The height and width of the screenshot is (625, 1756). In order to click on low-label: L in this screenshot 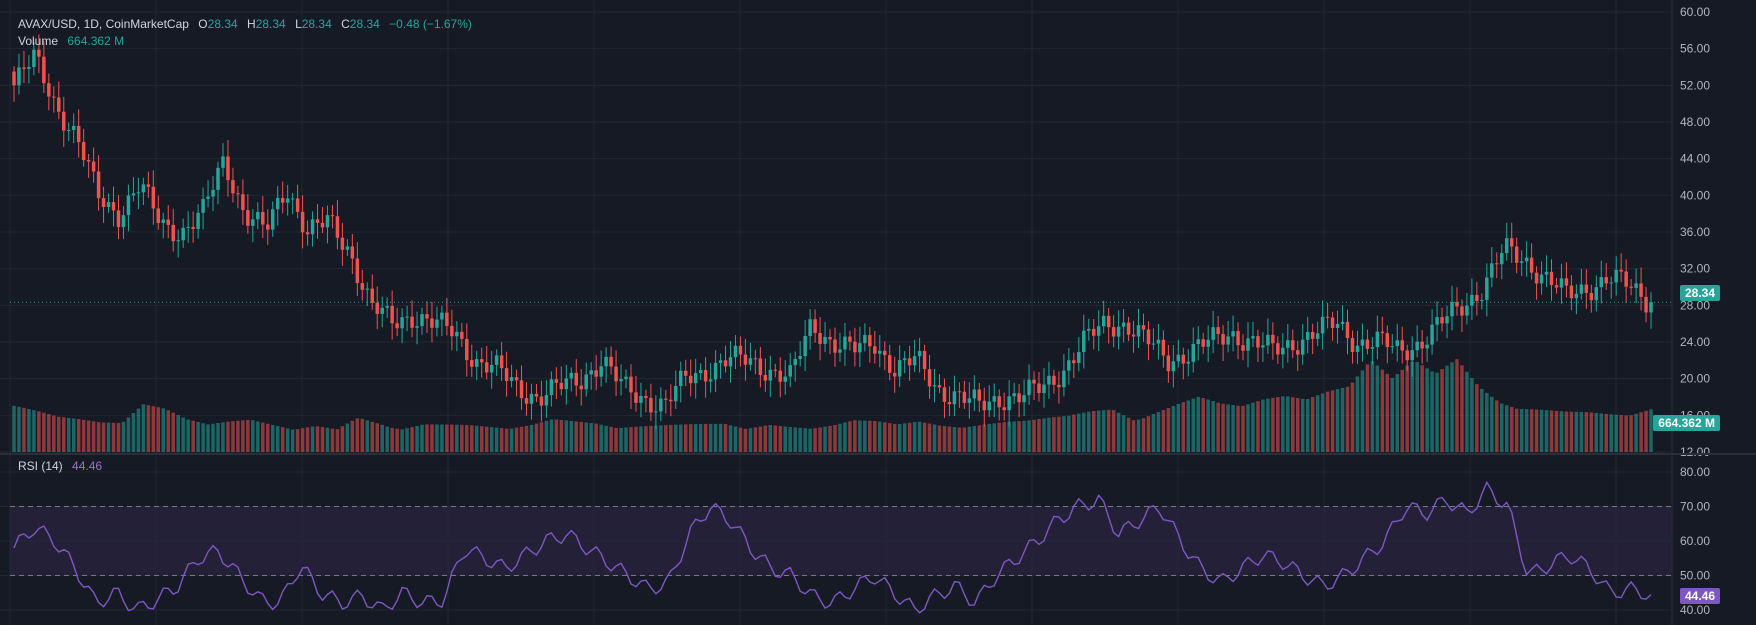, I will do `click(298, 24)`.